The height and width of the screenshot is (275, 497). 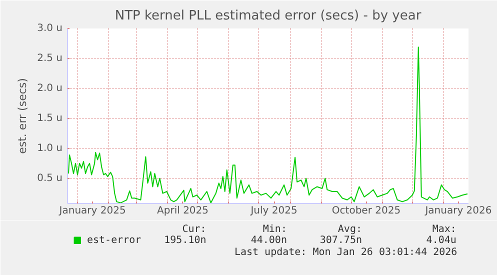 I want to click on text: Min:, so click(x=274, y=229).